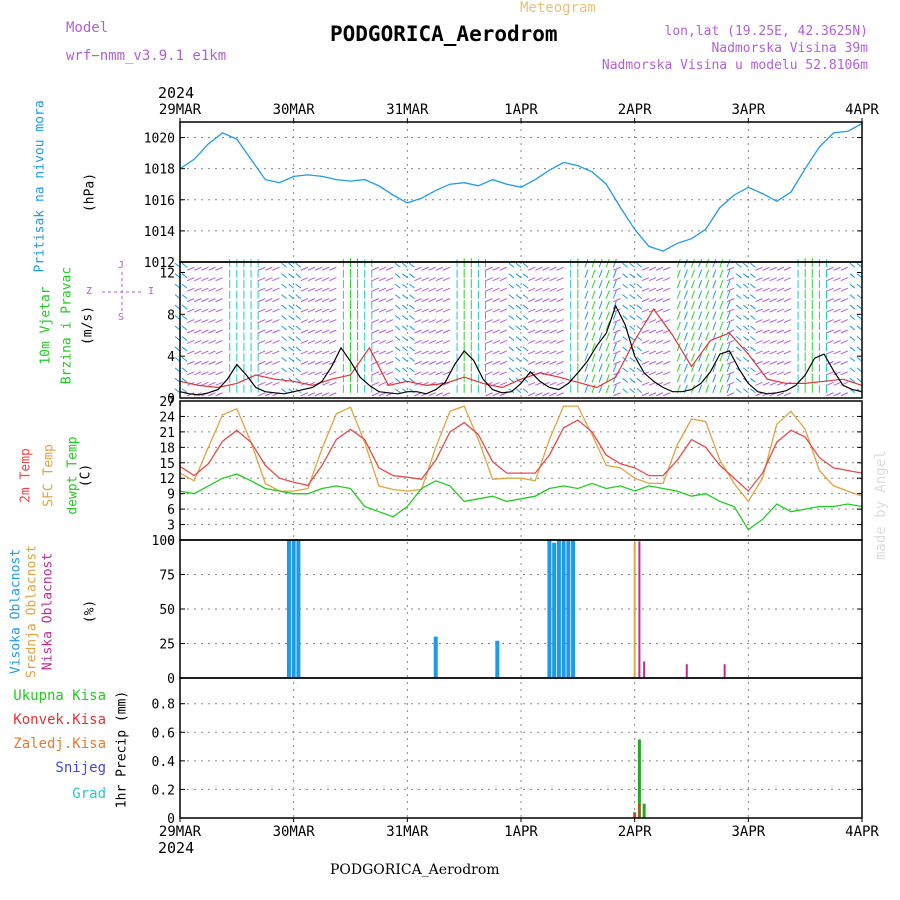 The image size is (900, 900). I want to click on model-run: wrf−nmm_v3.9.1 e1km, so click(146, 56).